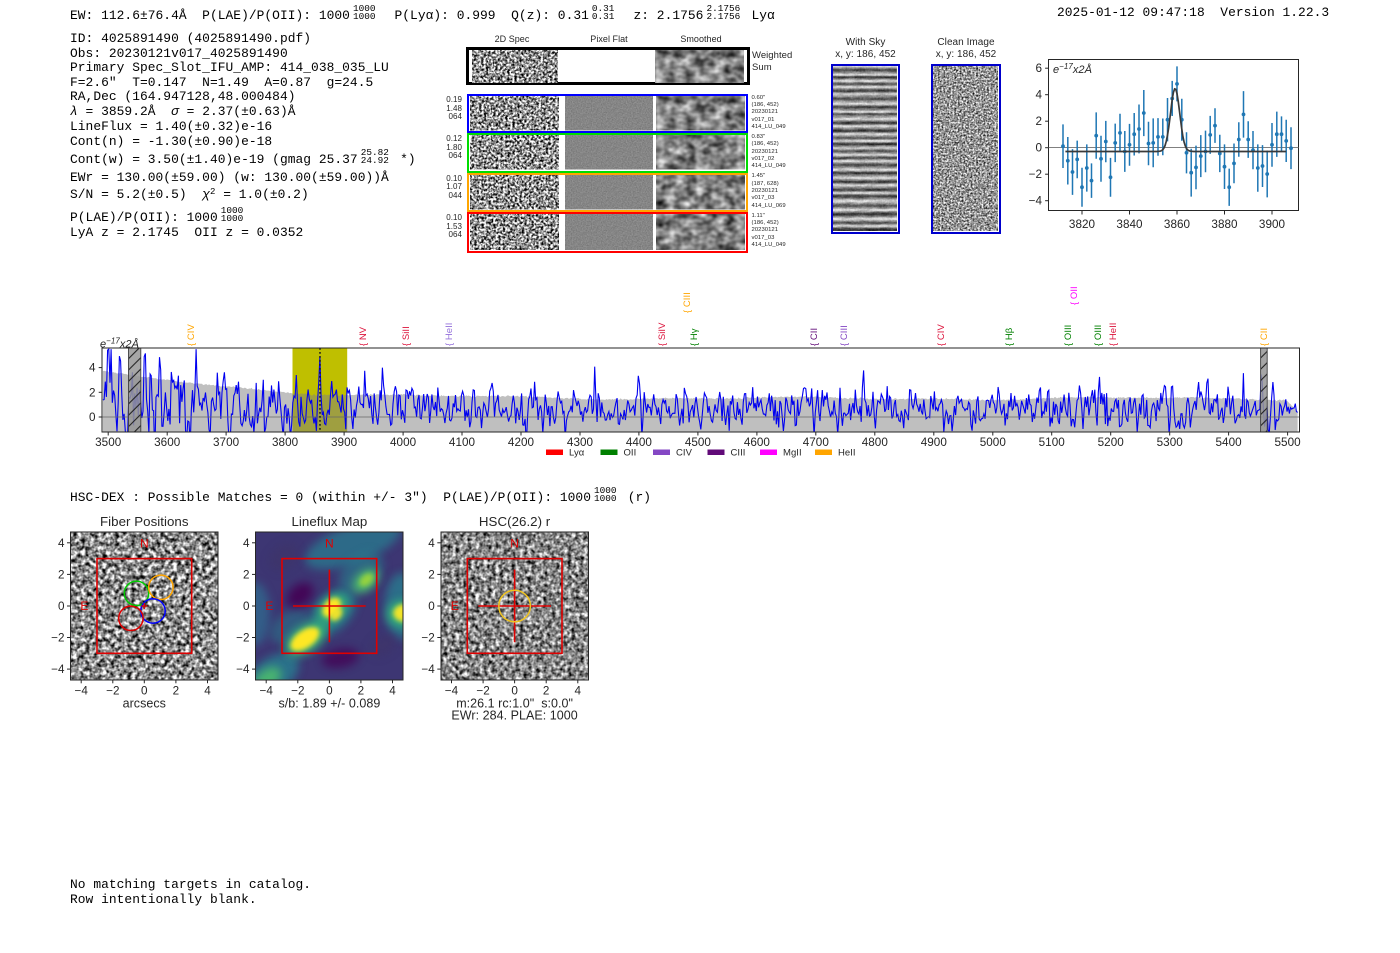 The image size is (1400, 953). Describe the element at coordinates (757, 442) in the screenshot. I see `svg-text: 4600` at that location.